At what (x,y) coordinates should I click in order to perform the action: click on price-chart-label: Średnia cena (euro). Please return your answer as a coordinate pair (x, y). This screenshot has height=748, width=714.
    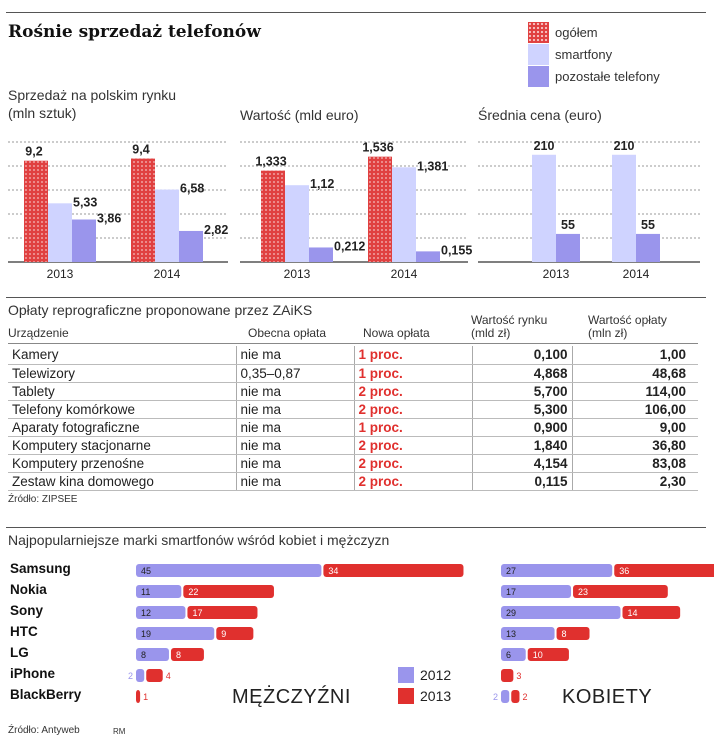
    Looking at the image, I should click on (540, 115).